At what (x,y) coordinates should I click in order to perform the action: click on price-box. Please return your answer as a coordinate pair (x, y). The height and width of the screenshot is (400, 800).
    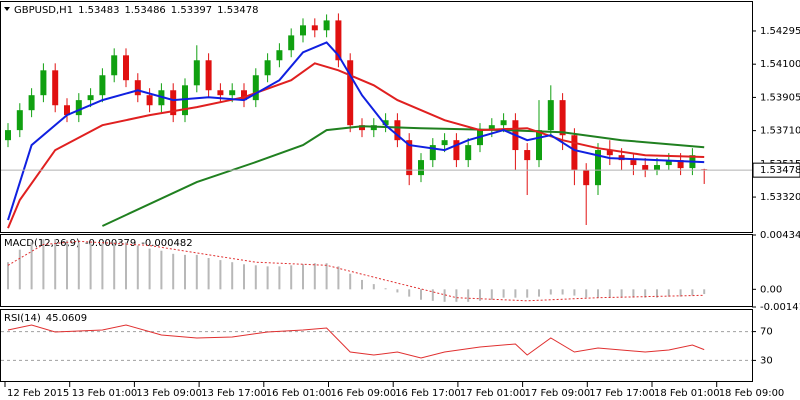
    Looking at the image, I should click on (776, 170).